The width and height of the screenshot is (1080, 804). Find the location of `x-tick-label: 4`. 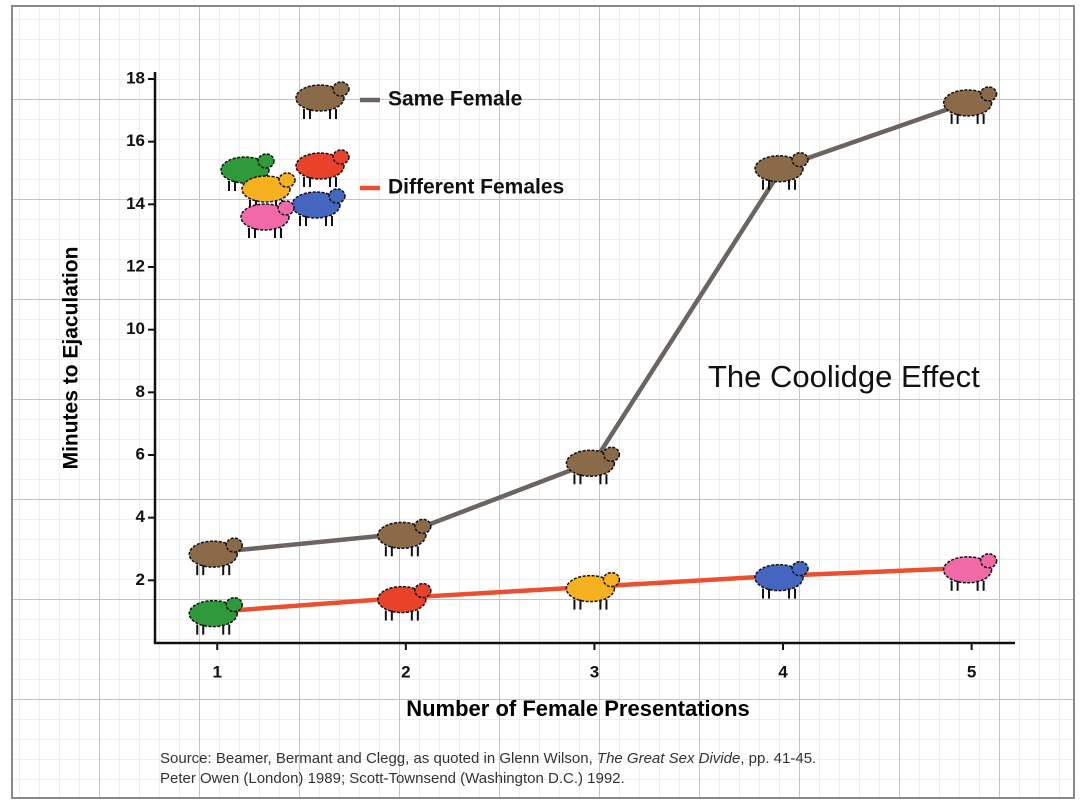

x-tick-label: 4 is located at coordinates (783, 671).